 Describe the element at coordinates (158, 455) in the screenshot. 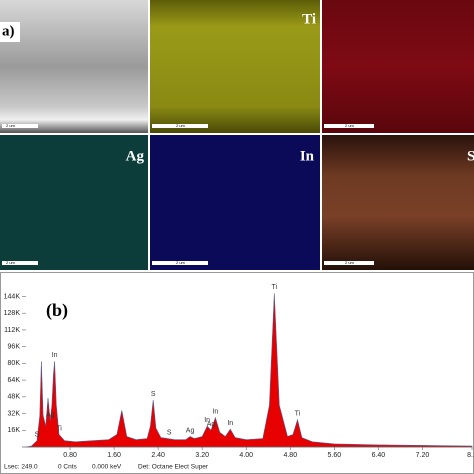

I see `x-tick-label: 2.40` at that location.